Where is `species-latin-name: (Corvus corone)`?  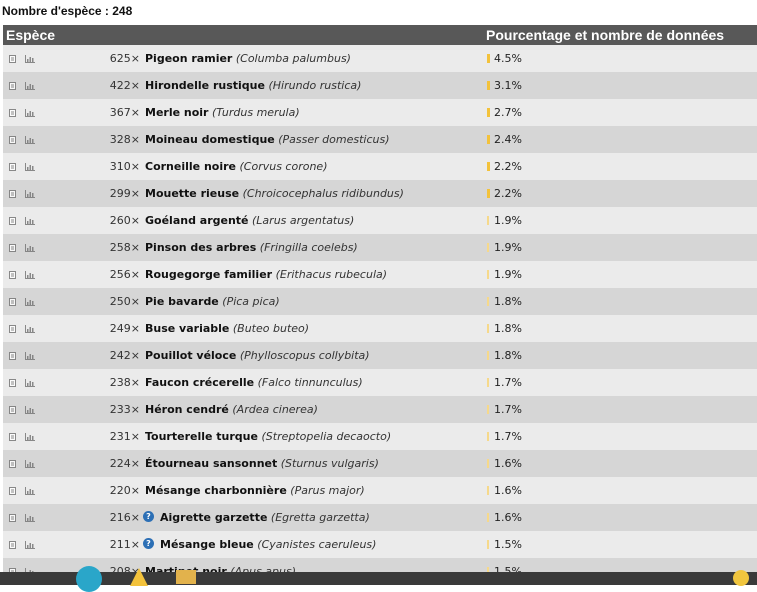
species-latin-name: (Corvus corone) is located at coordinates (283, 166).